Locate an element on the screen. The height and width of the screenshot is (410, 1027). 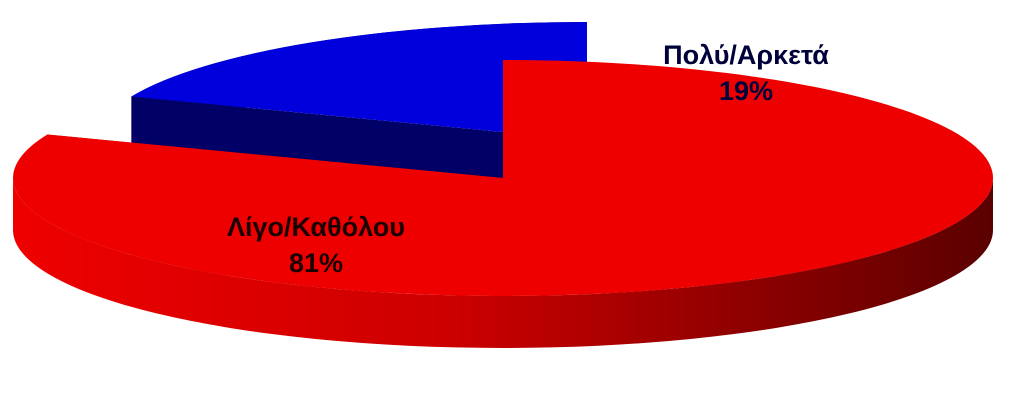
slice-label-category-0: Λίγο/Καθόλου is located at coordinates (316, 227).